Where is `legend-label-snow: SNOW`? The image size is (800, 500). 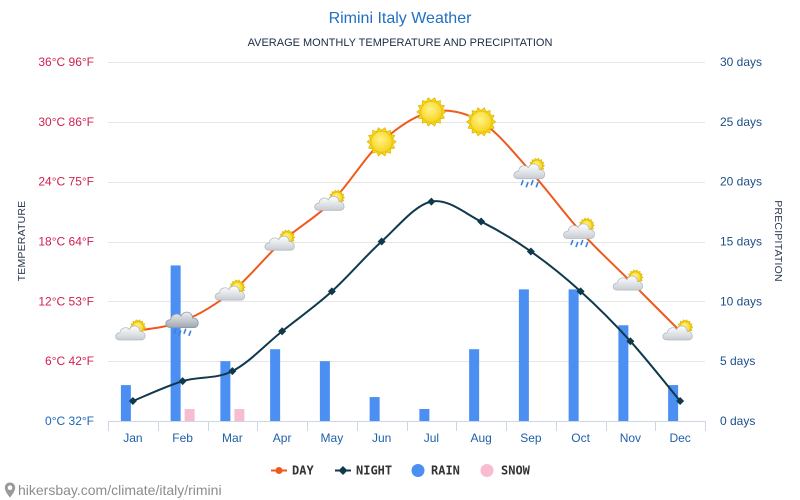
legend-label-snow: SNOW is located at coordinates (516, 471).